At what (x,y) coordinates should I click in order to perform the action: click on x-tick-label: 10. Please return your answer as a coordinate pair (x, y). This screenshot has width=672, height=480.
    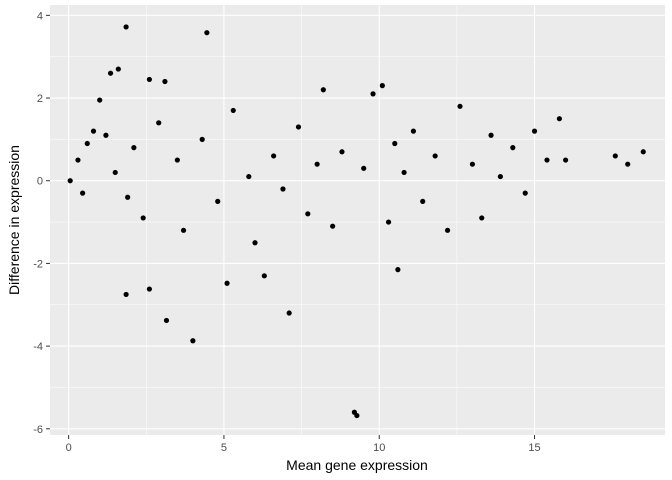
    Looking at the image, I should click on (379, 448).